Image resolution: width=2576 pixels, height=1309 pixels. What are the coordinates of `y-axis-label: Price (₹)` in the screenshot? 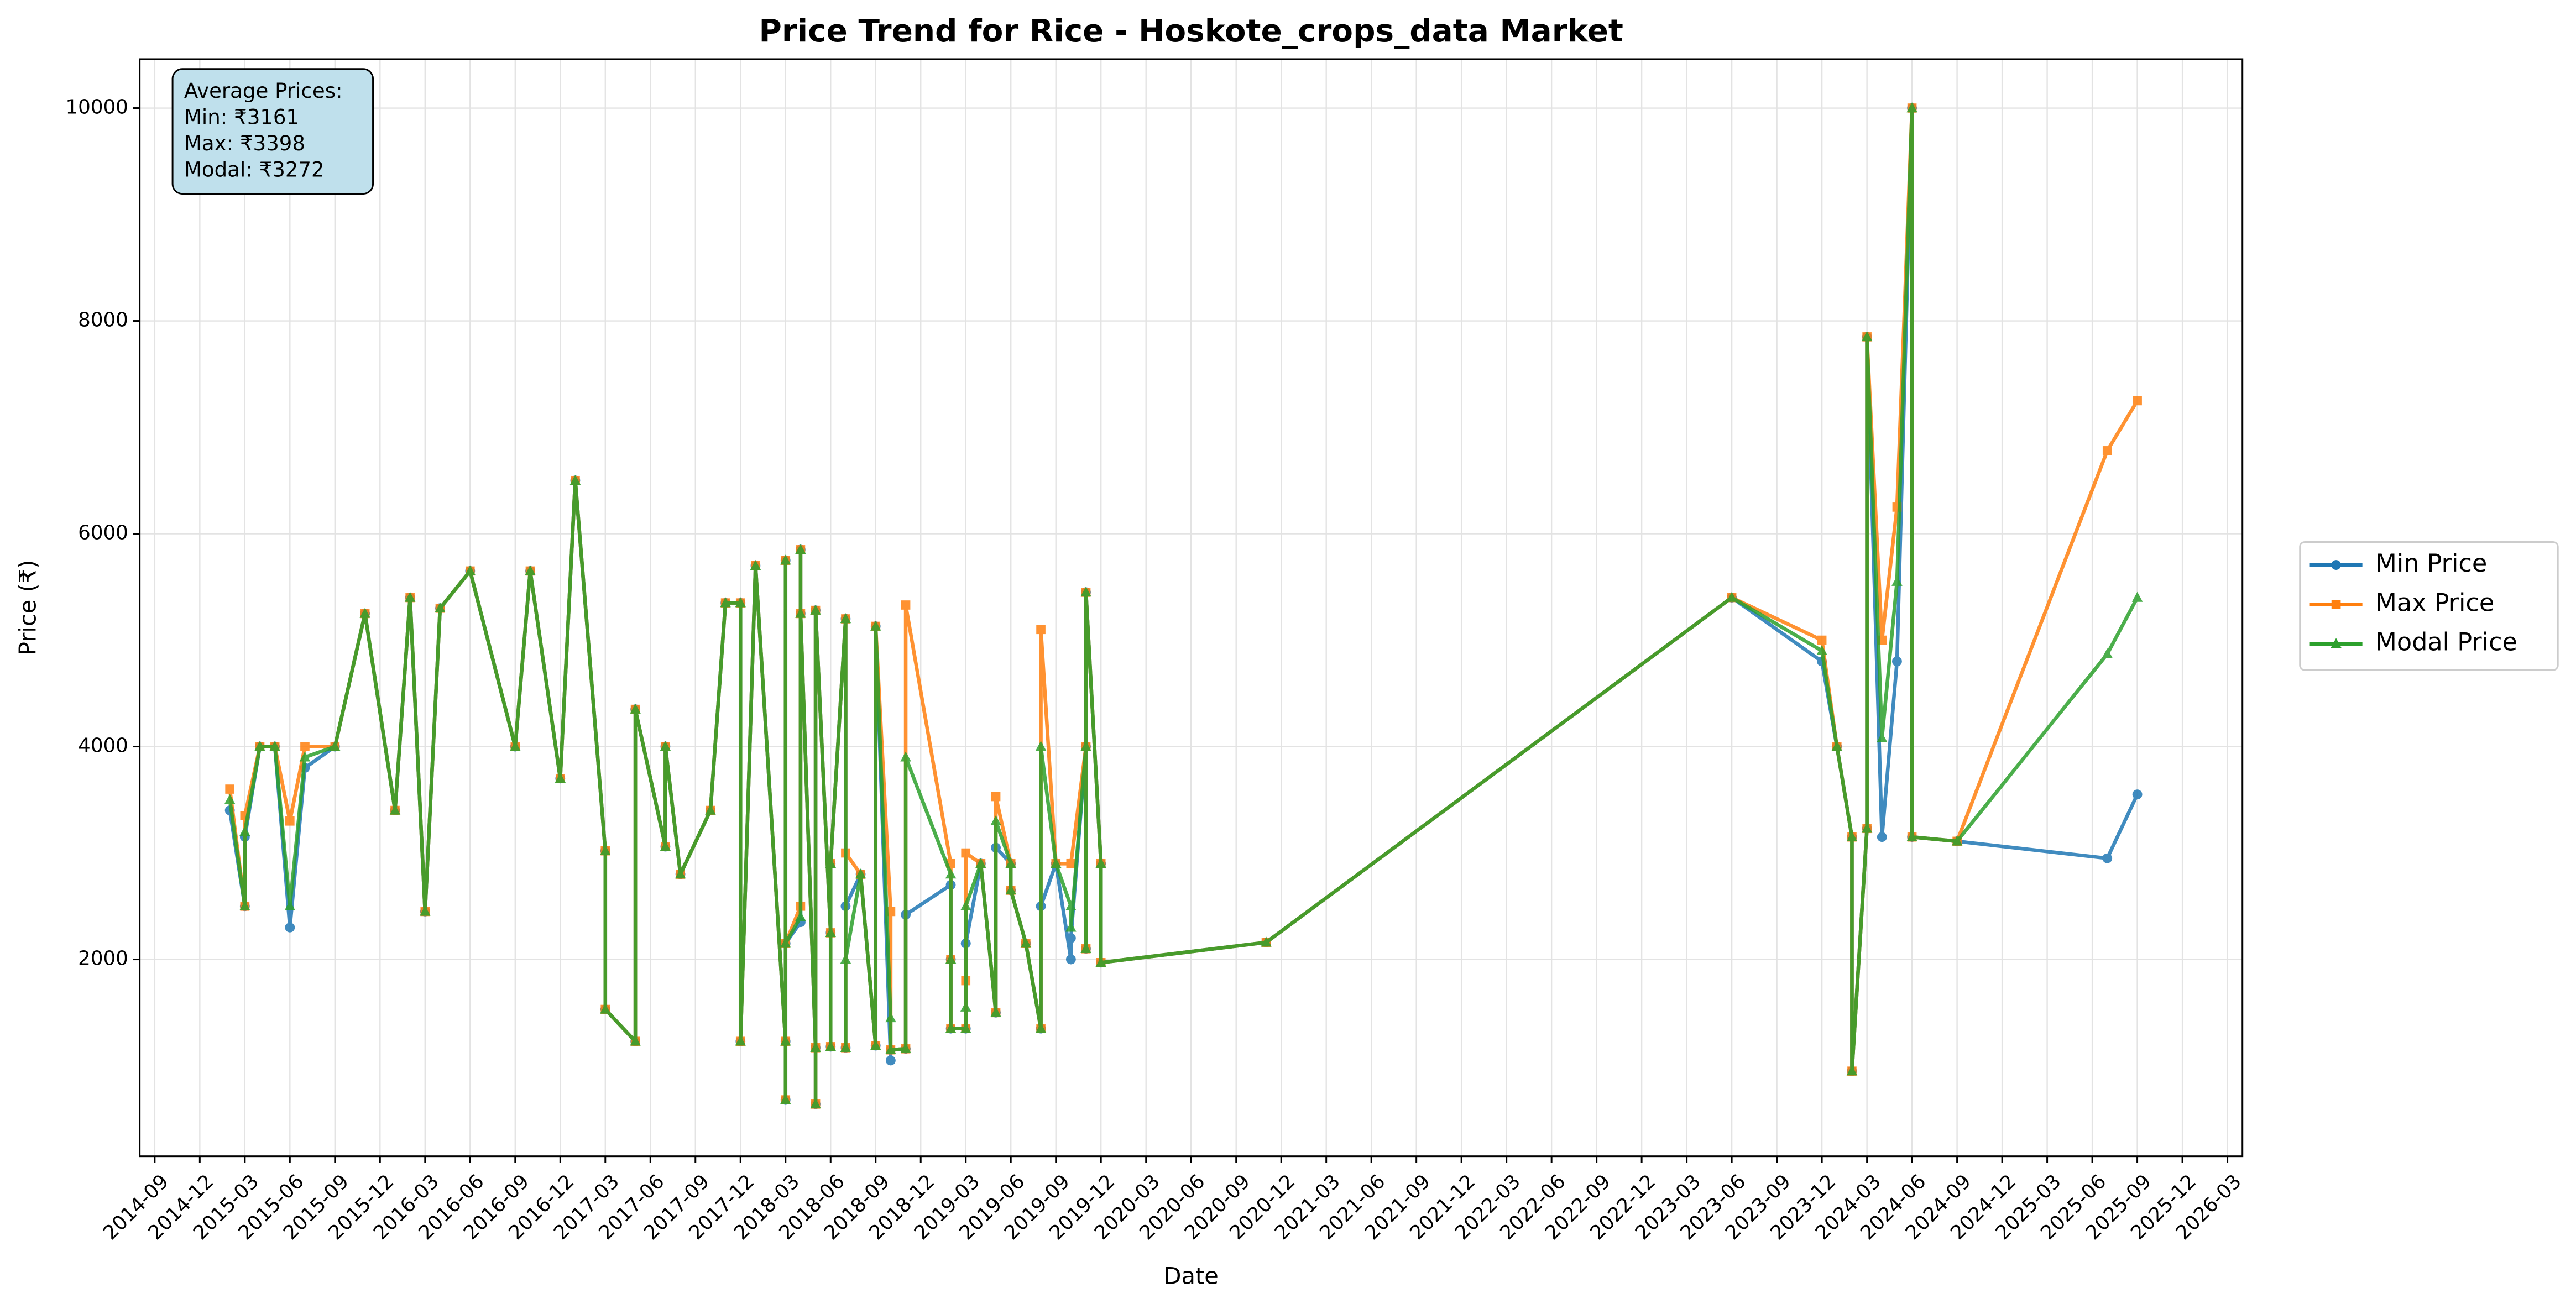 It's located at (27, 608).